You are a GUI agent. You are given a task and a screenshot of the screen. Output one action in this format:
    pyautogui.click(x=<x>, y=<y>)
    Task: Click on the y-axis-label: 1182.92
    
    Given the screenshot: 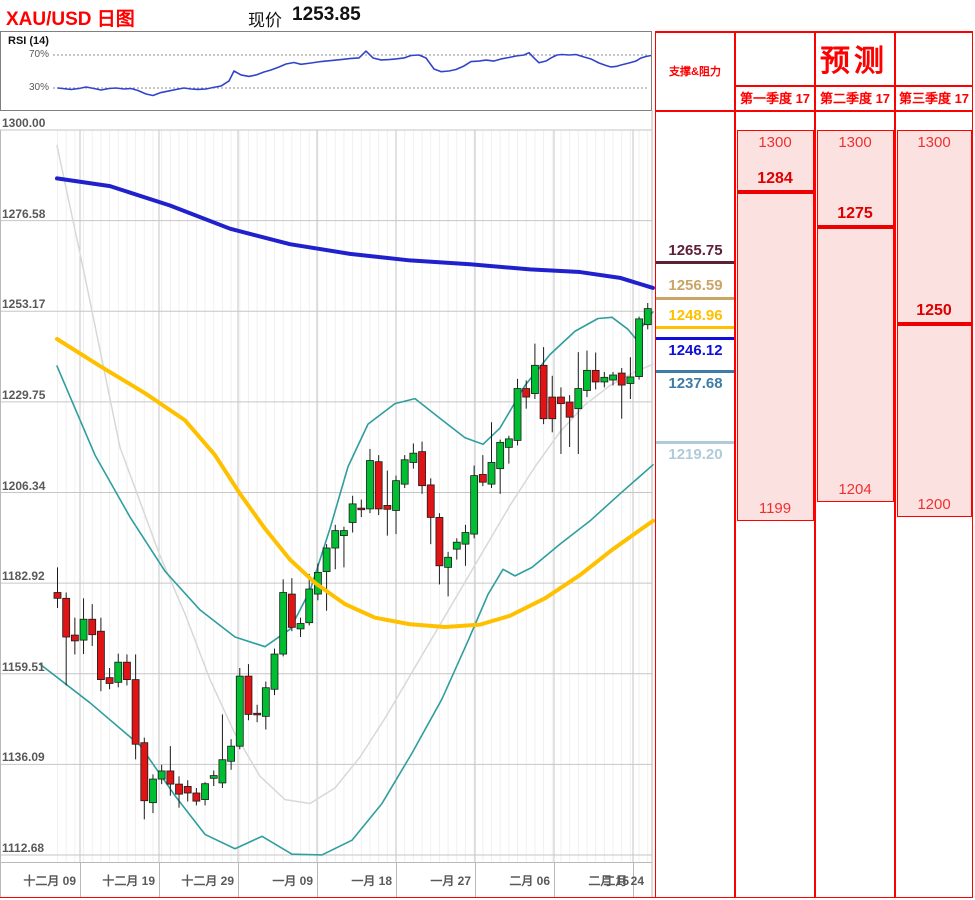 What is the action you would take?
    pyautogui.click(x=23, y=576)
    